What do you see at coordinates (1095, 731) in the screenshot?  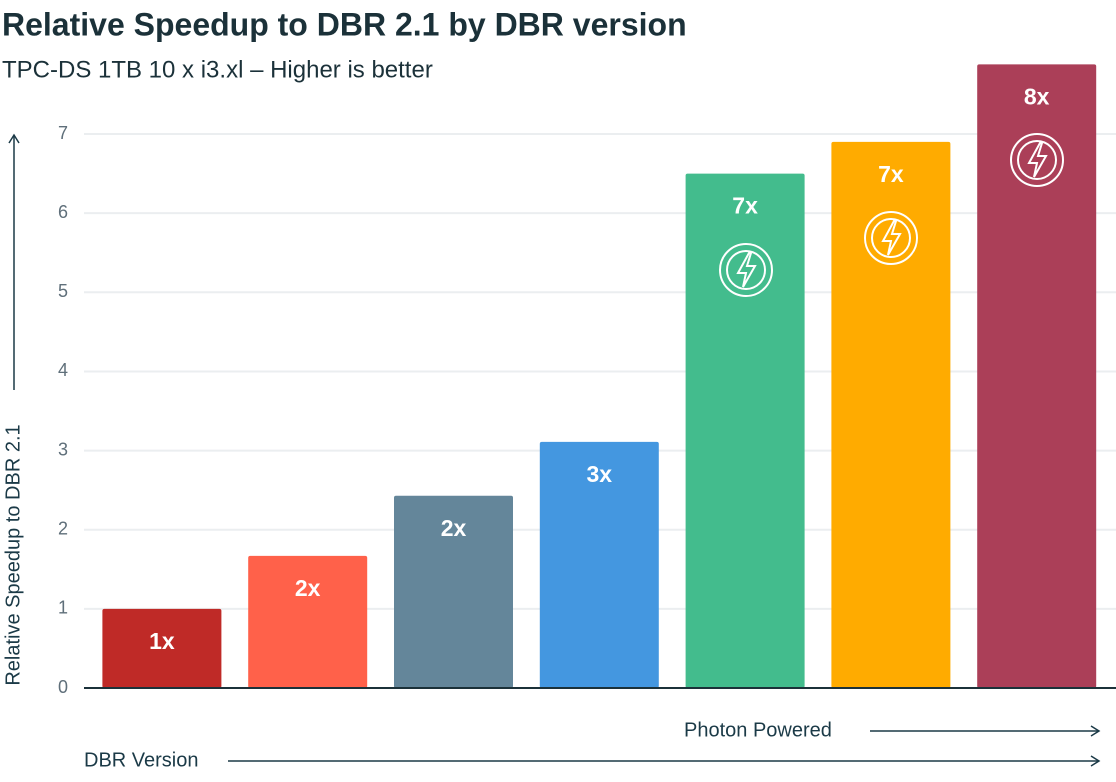 I see `annotation-arrow-head` at bounding box center [1095, 731].